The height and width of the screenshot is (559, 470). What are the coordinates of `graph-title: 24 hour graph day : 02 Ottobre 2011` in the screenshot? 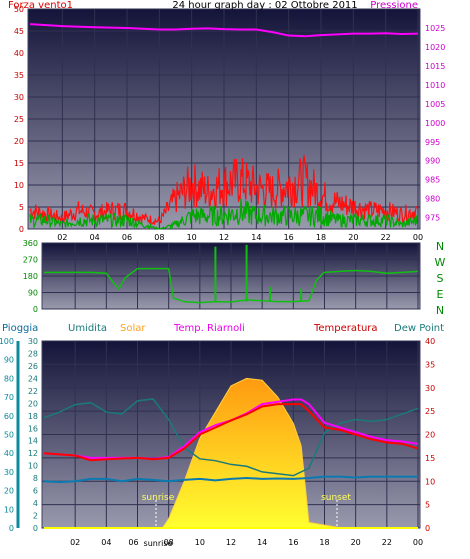 It's located at (264, 5).